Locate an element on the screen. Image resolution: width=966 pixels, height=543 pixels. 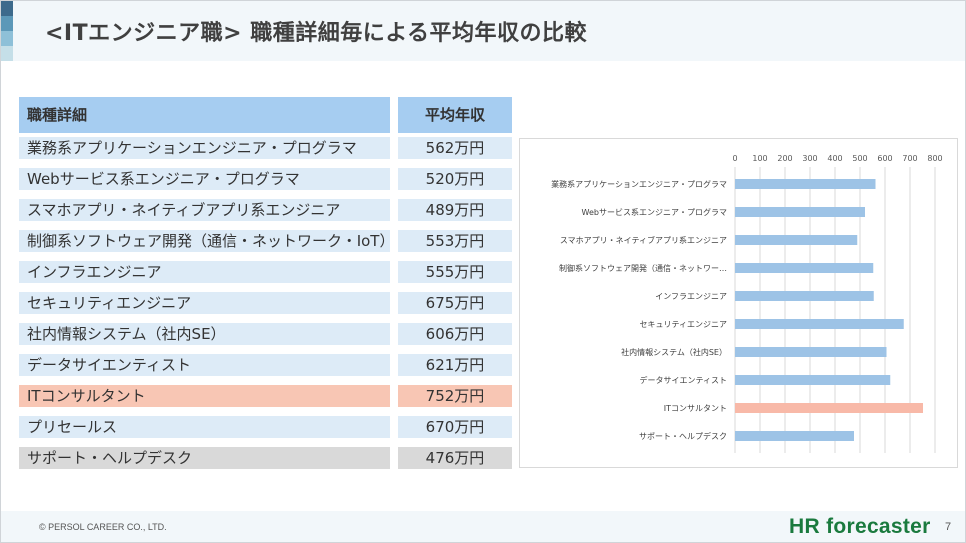
category-label: サポート・ヘルプデスク is located at coordinates (683, 436).